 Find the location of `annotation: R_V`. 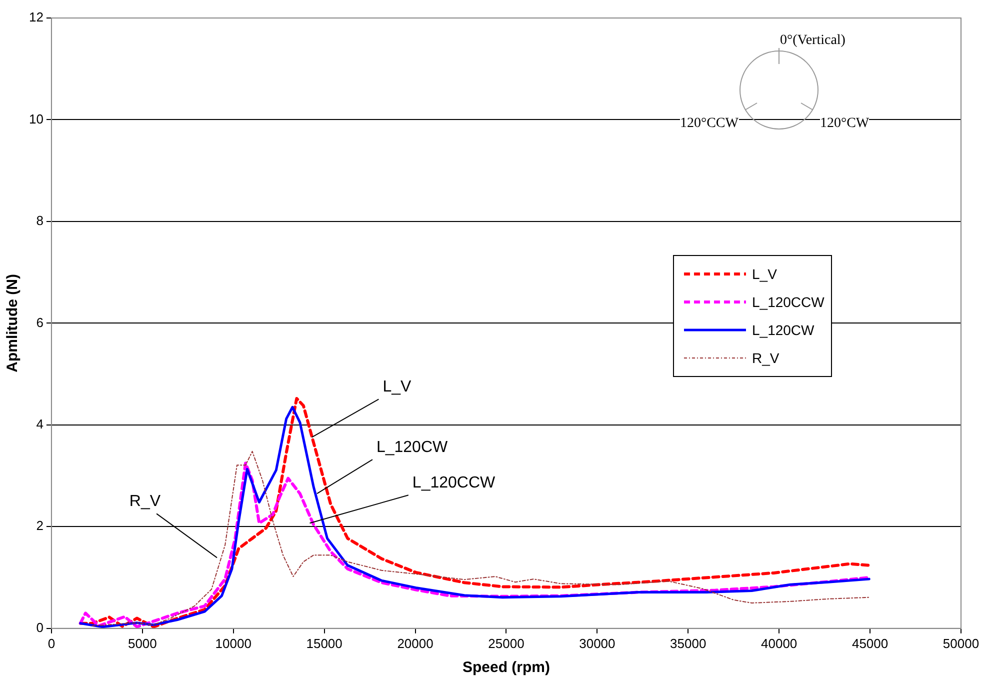

annotation: R_V is located at coordinates (145, 501).